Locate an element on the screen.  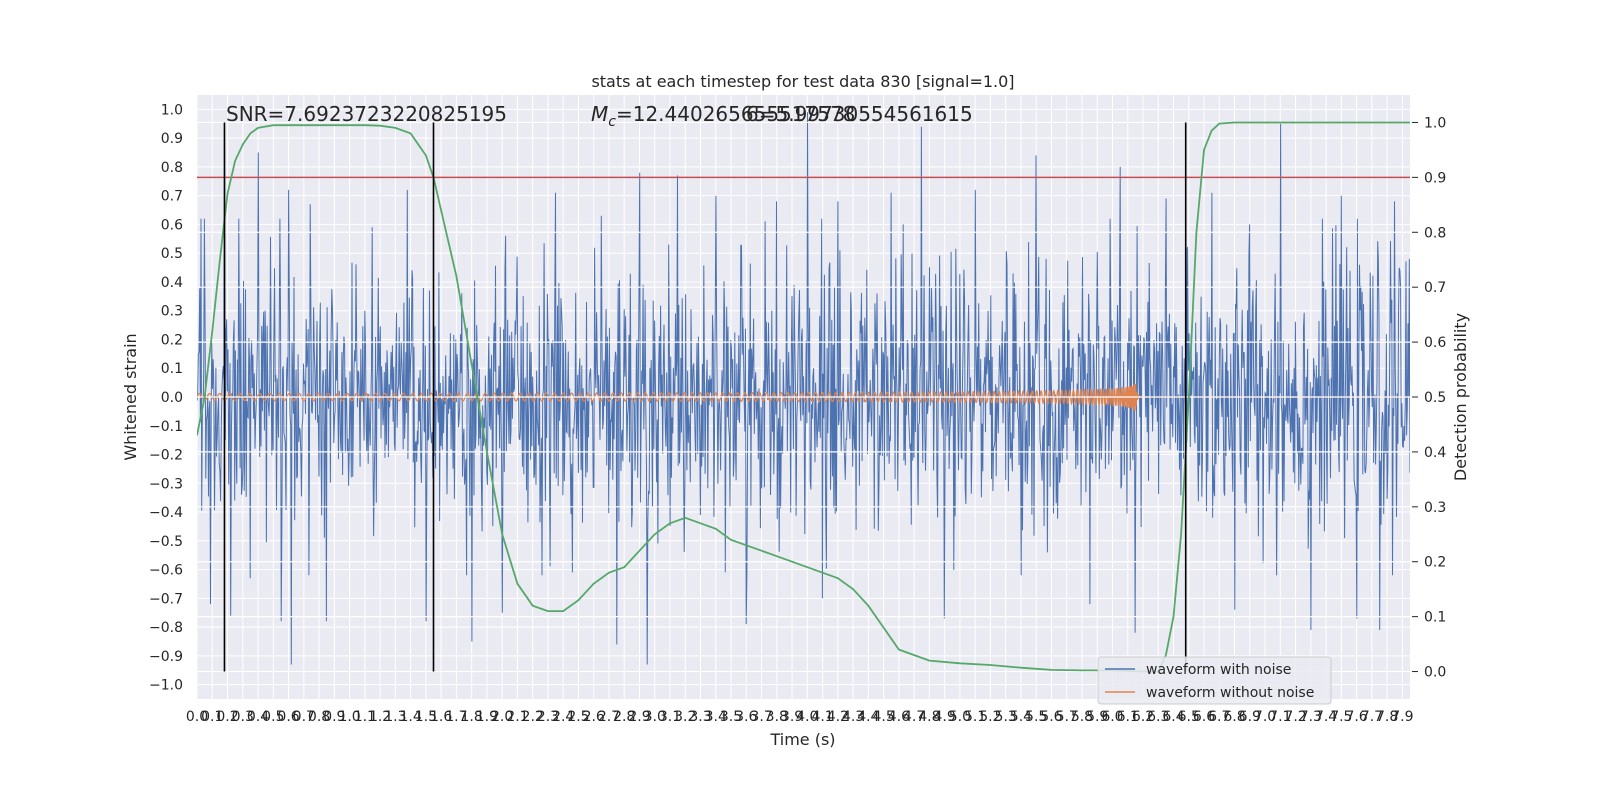
x-tick-label: 5.1 is located at coordinates (975, 717).